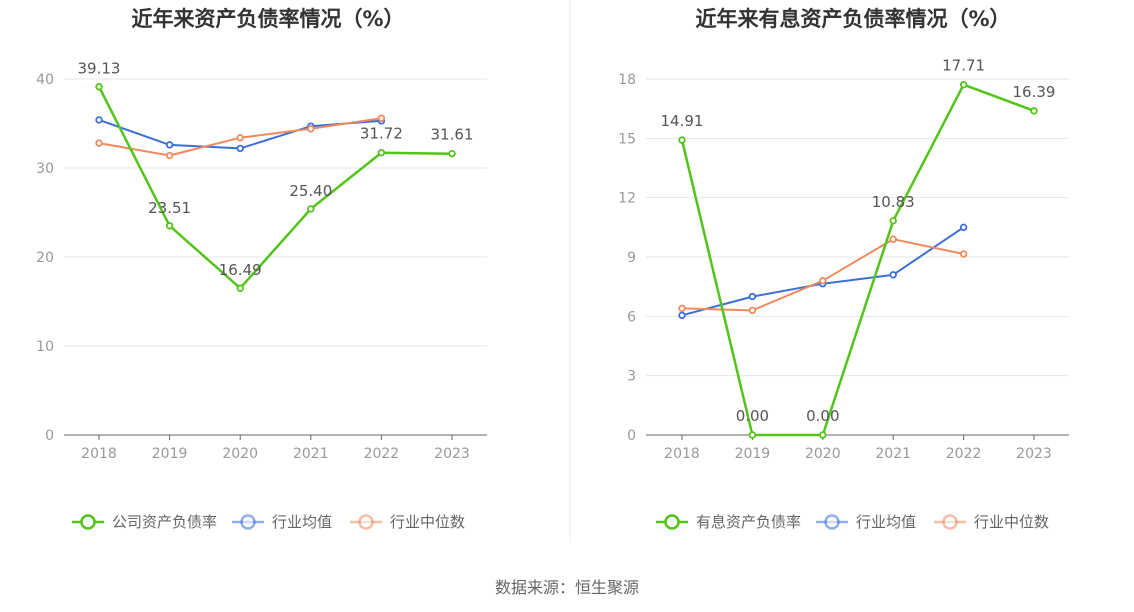  I want to click on chart2-x-tick-label: 2022, so click(964, 454).